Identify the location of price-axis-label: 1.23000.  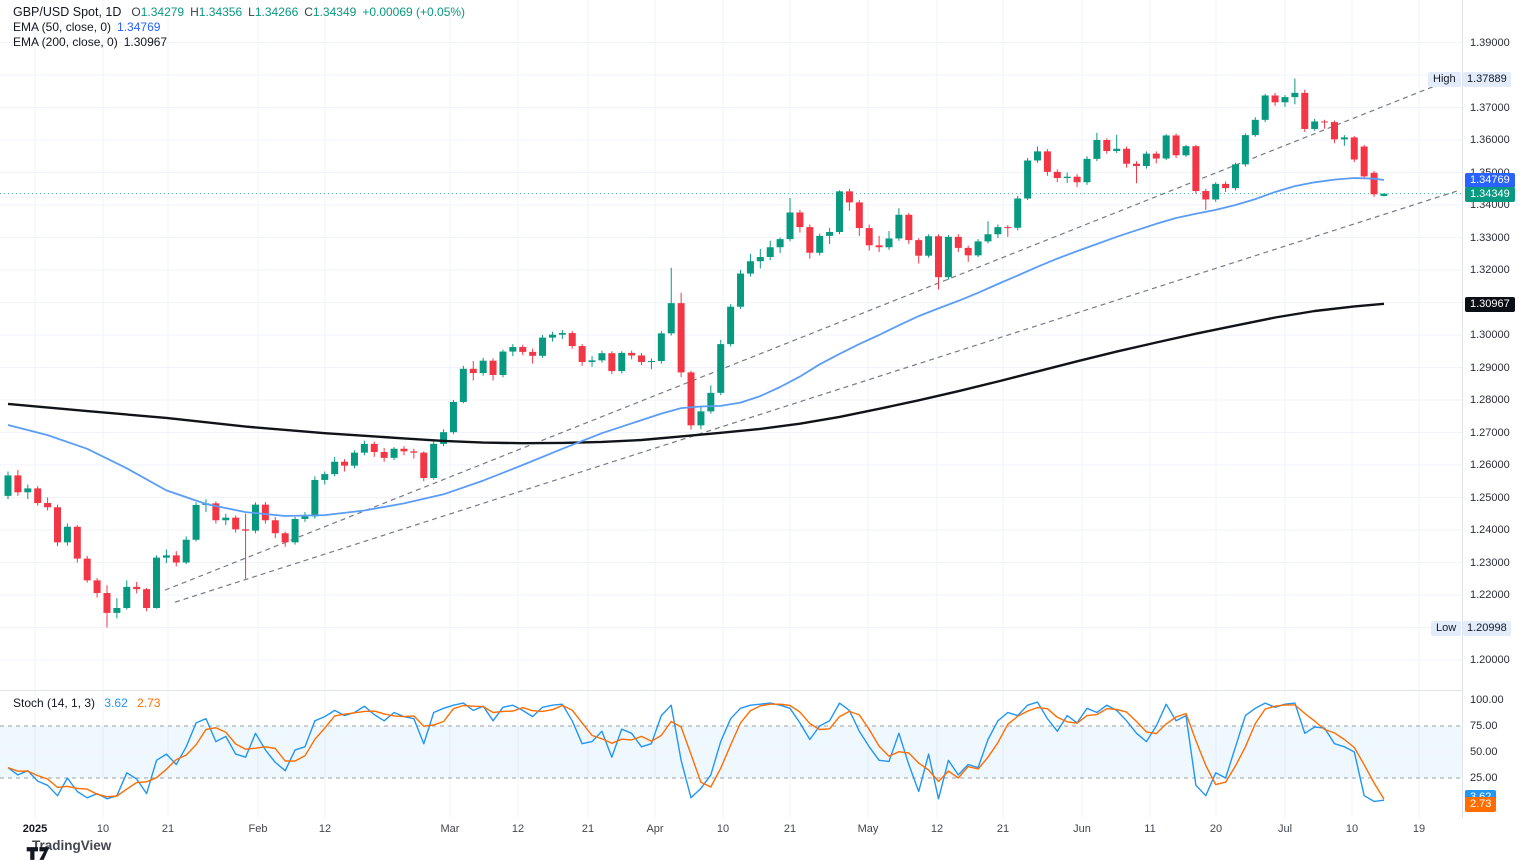
(1490, 562).